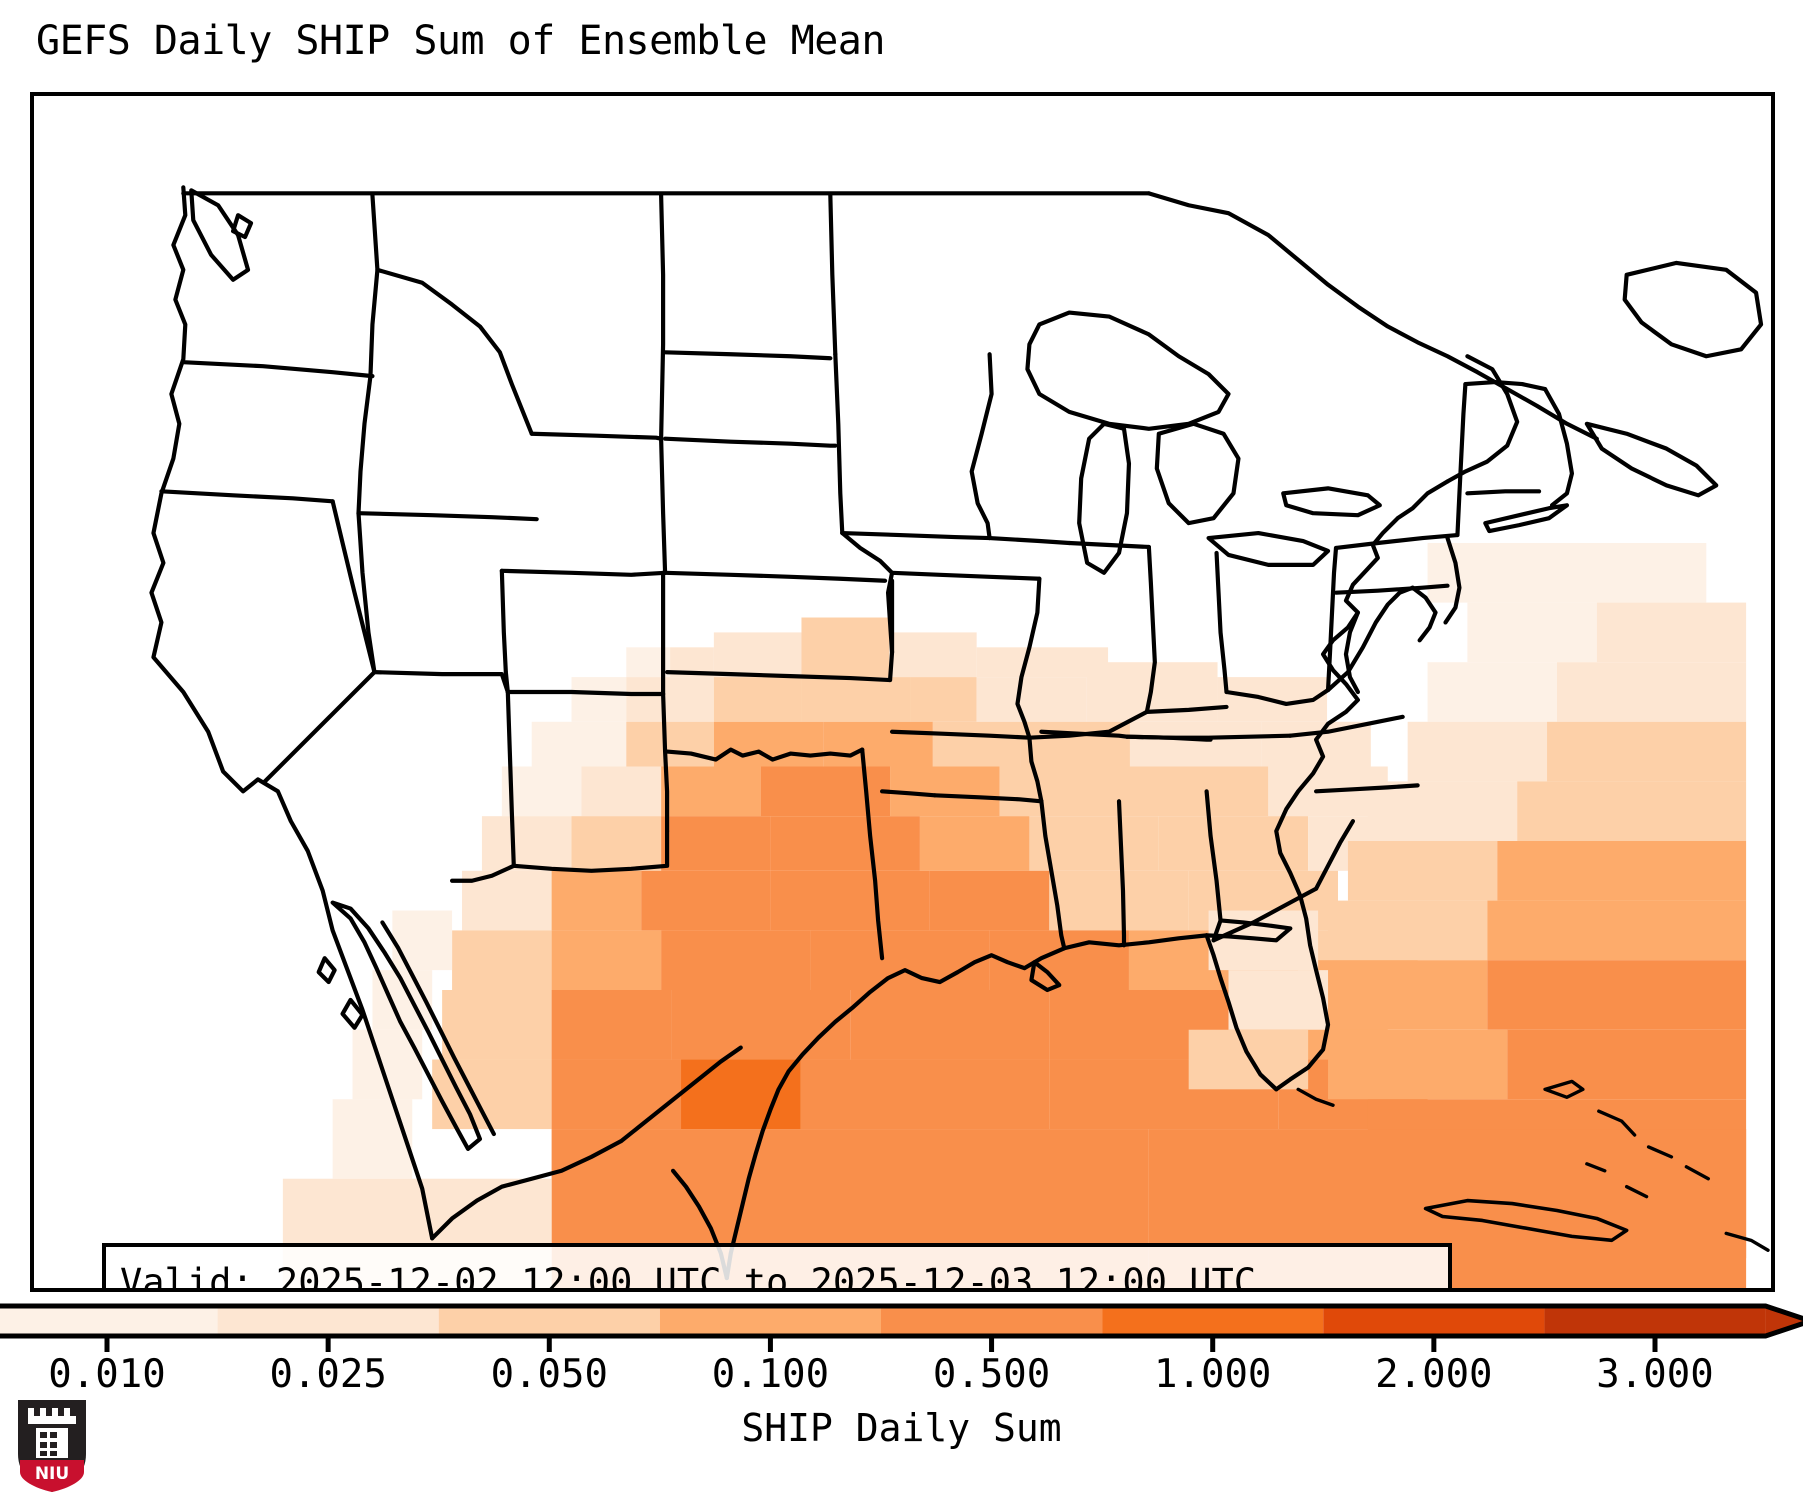  I want to click on border-ms-al, so click(1121, 873).